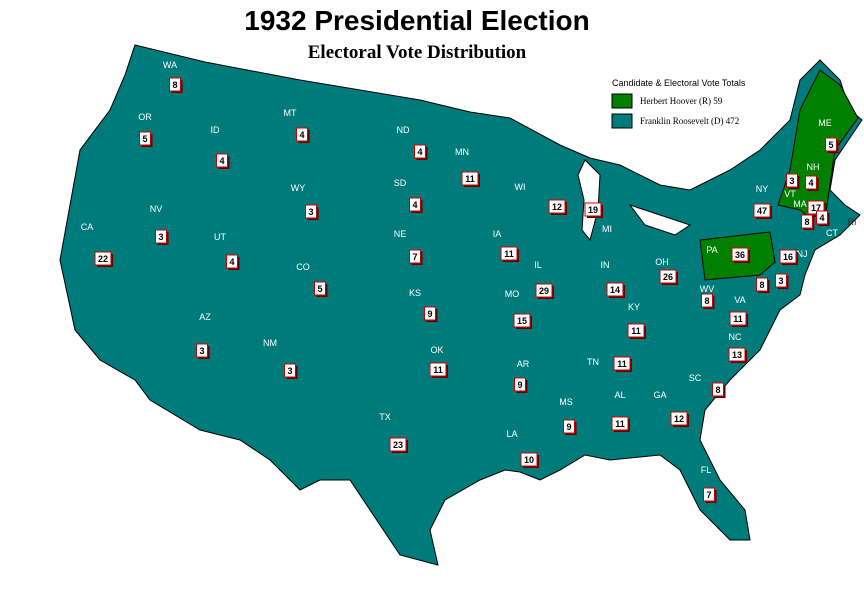 This screenshot has height=598, width=864. Describe the element at coordinates (523, 364) in the screenshot. I see `state-abbr: AR` at that location.